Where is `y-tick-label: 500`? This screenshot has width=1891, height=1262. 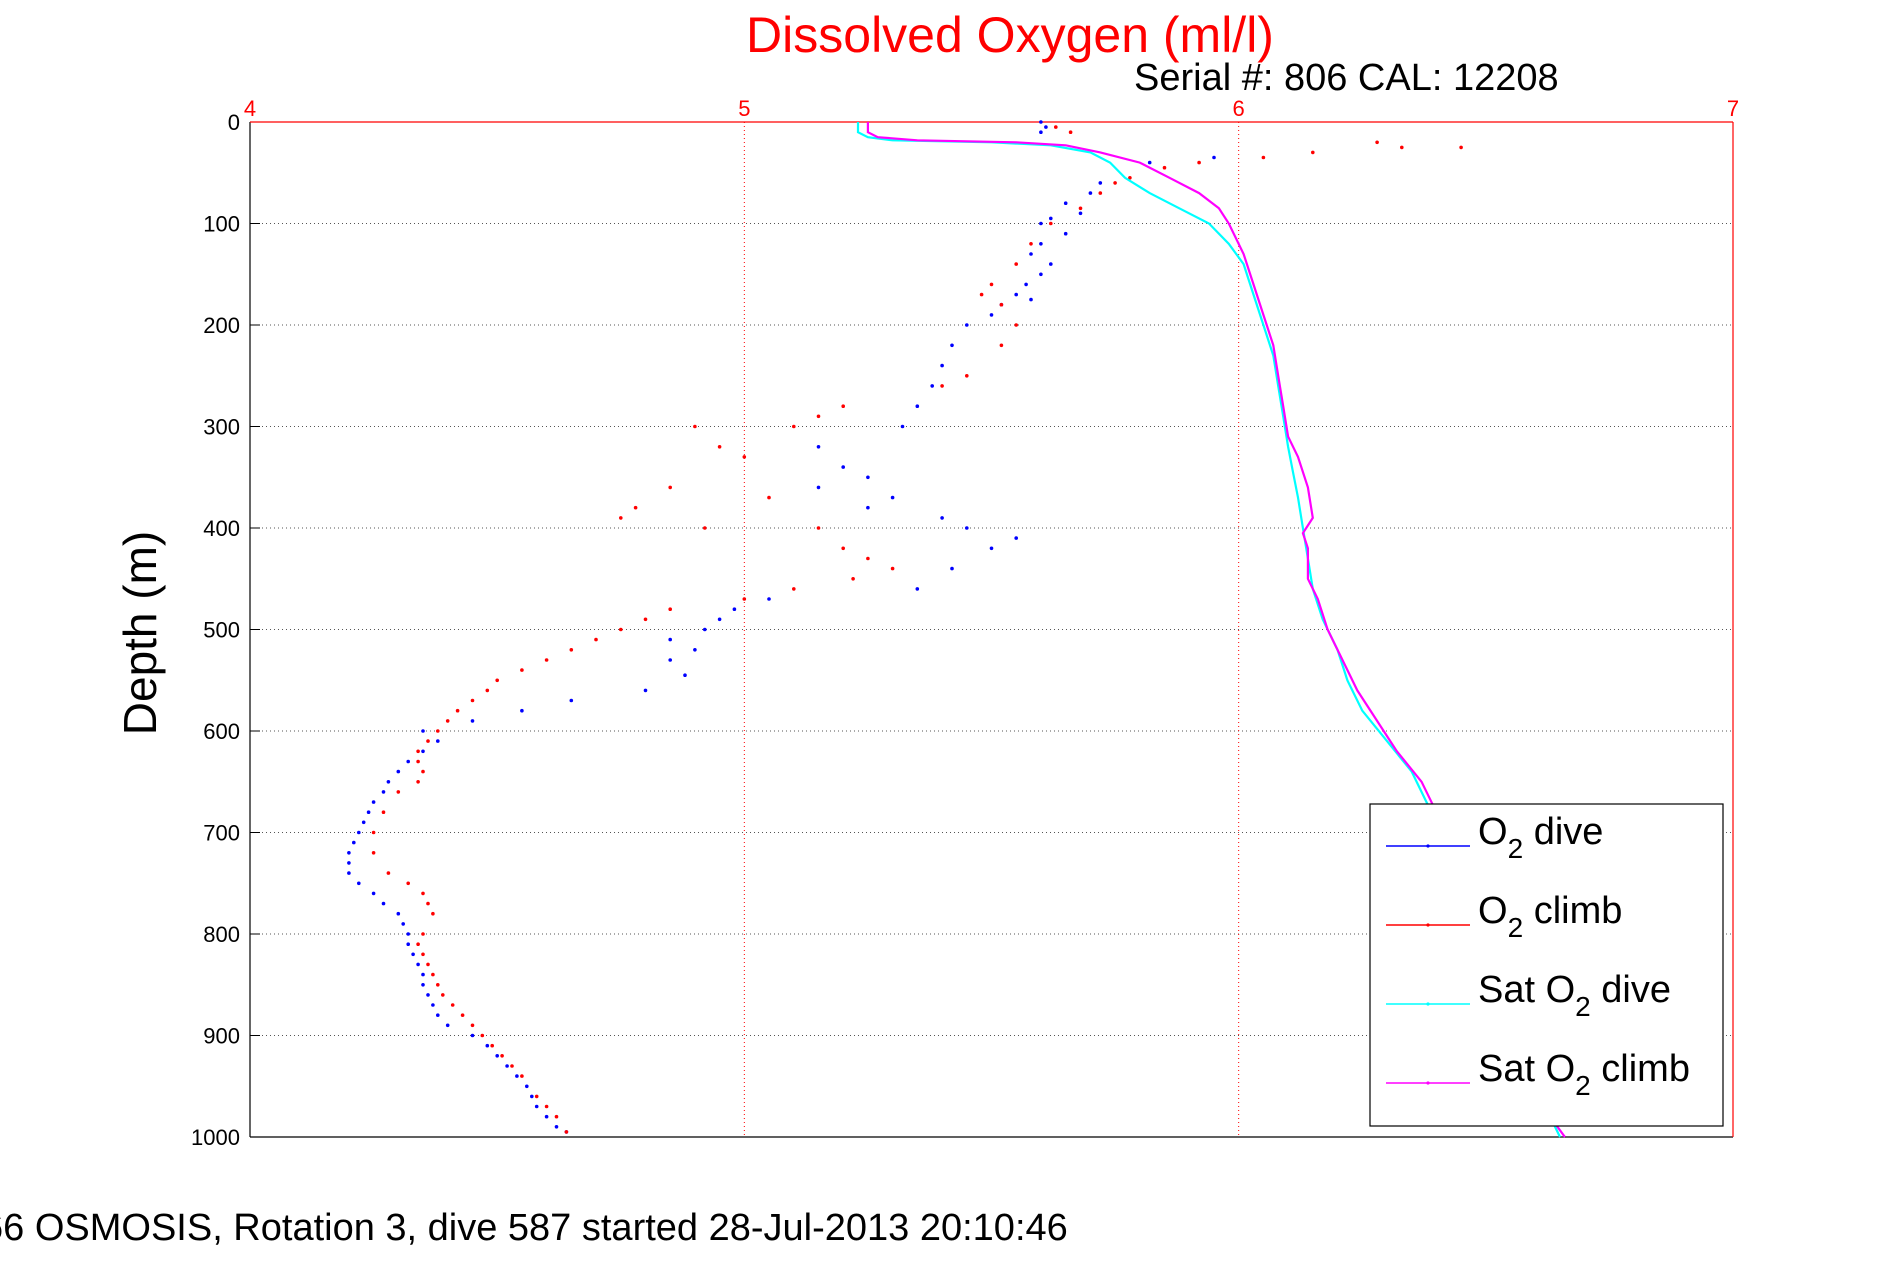
y-tick-label: 500 is located at coordinates (221, 630).